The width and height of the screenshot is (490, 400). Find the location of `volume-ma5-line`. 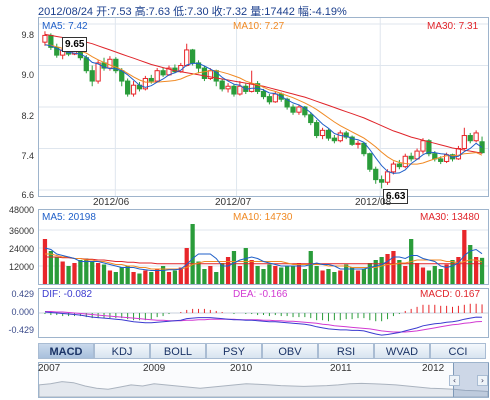

volume-ma5-line is located at coordinates (263, 259).